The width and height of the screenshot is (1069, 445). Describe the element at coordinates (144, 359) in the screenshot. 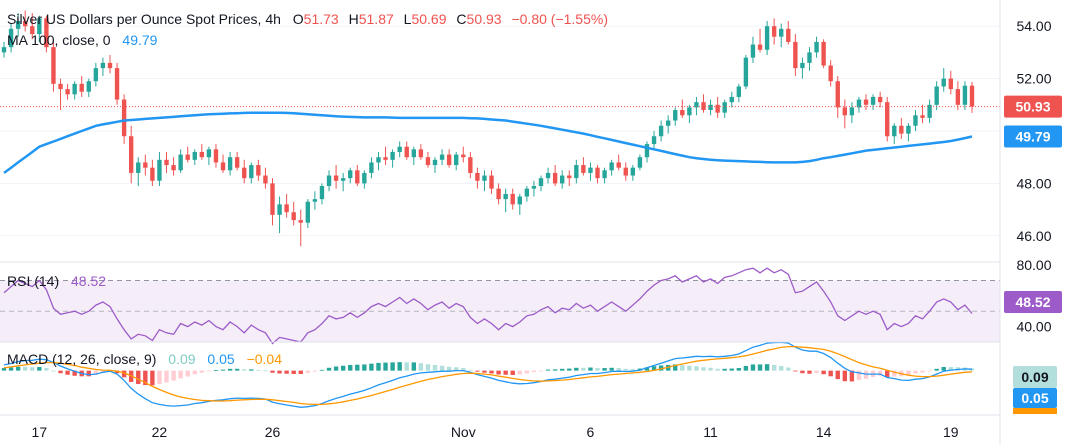

I see `macd-legend: MACD (12, 26, close, 9) 0.09 0.05 −0.04` at that location.